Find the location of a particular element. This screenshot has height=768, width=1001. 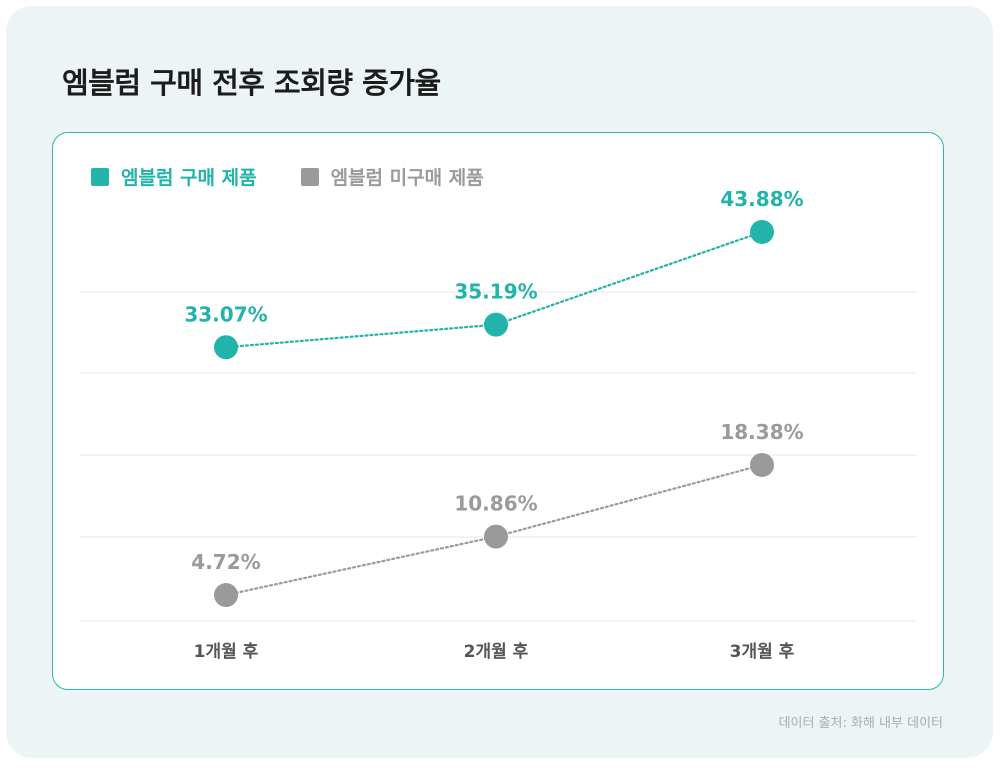

x-tick-label: 3개월 후 is located at coordinates (762, 651).